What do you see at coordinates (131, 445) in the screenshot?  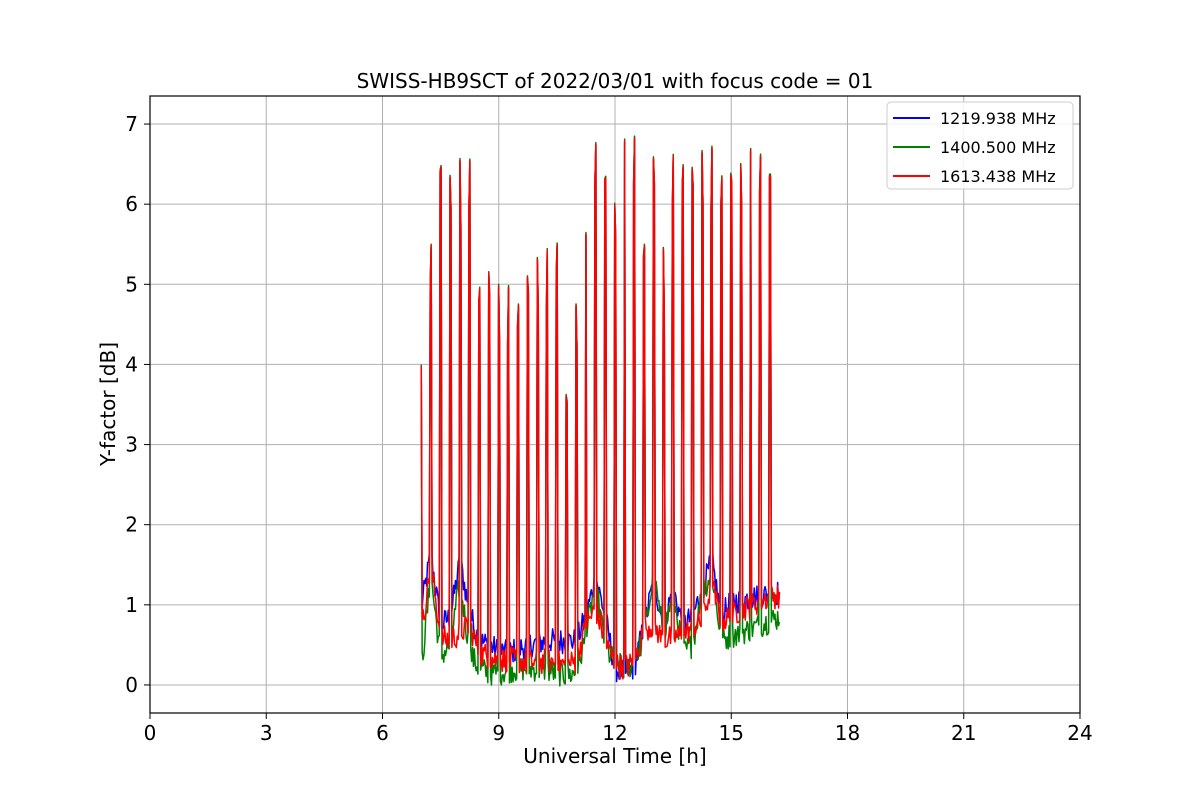 I see `y-tick-label: 3` at bounding box center [131, 445].